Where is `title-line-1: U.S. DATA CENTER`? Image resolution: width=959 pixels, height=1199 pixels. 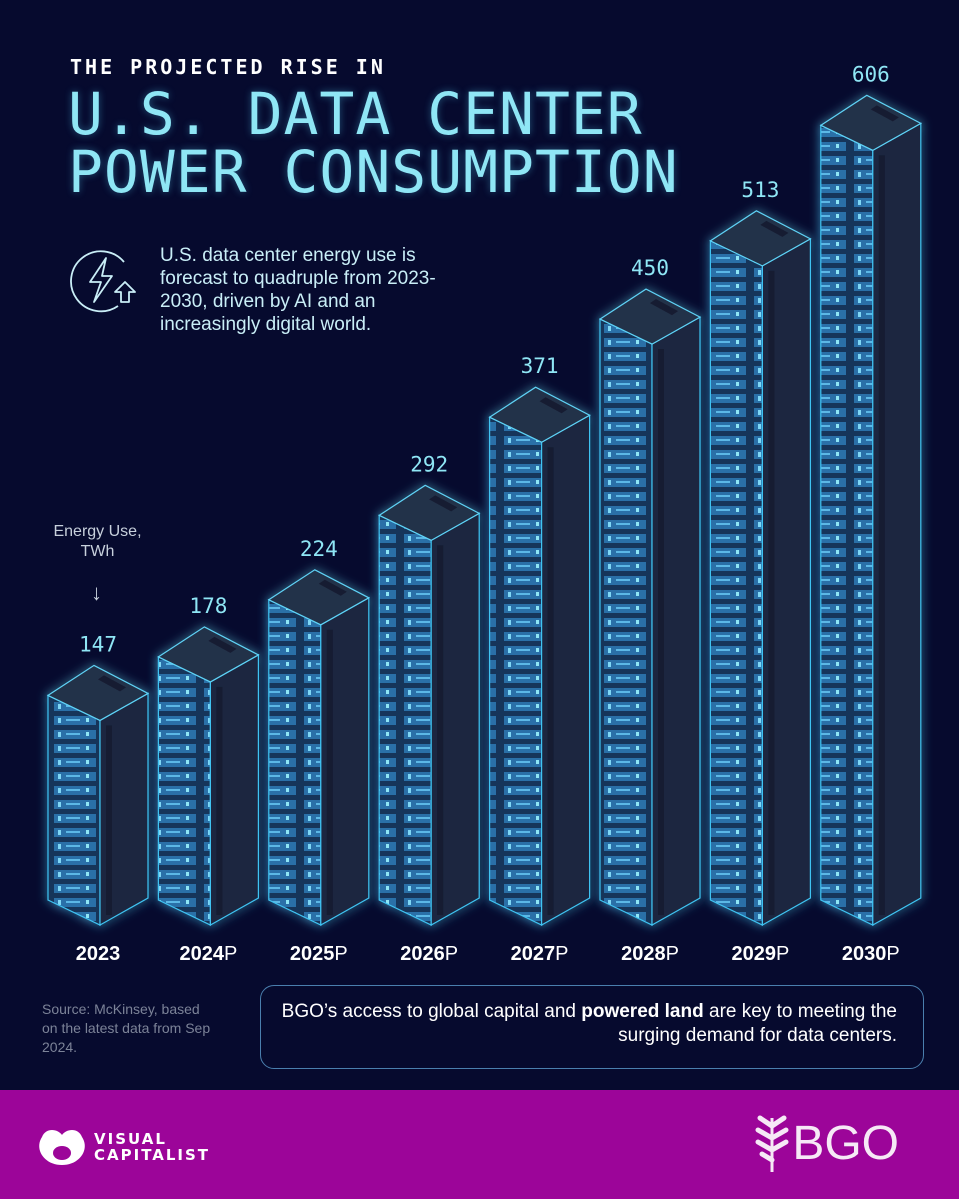 title-line-1: U.S. DATA CENTER is located at coordinates (355, 114).